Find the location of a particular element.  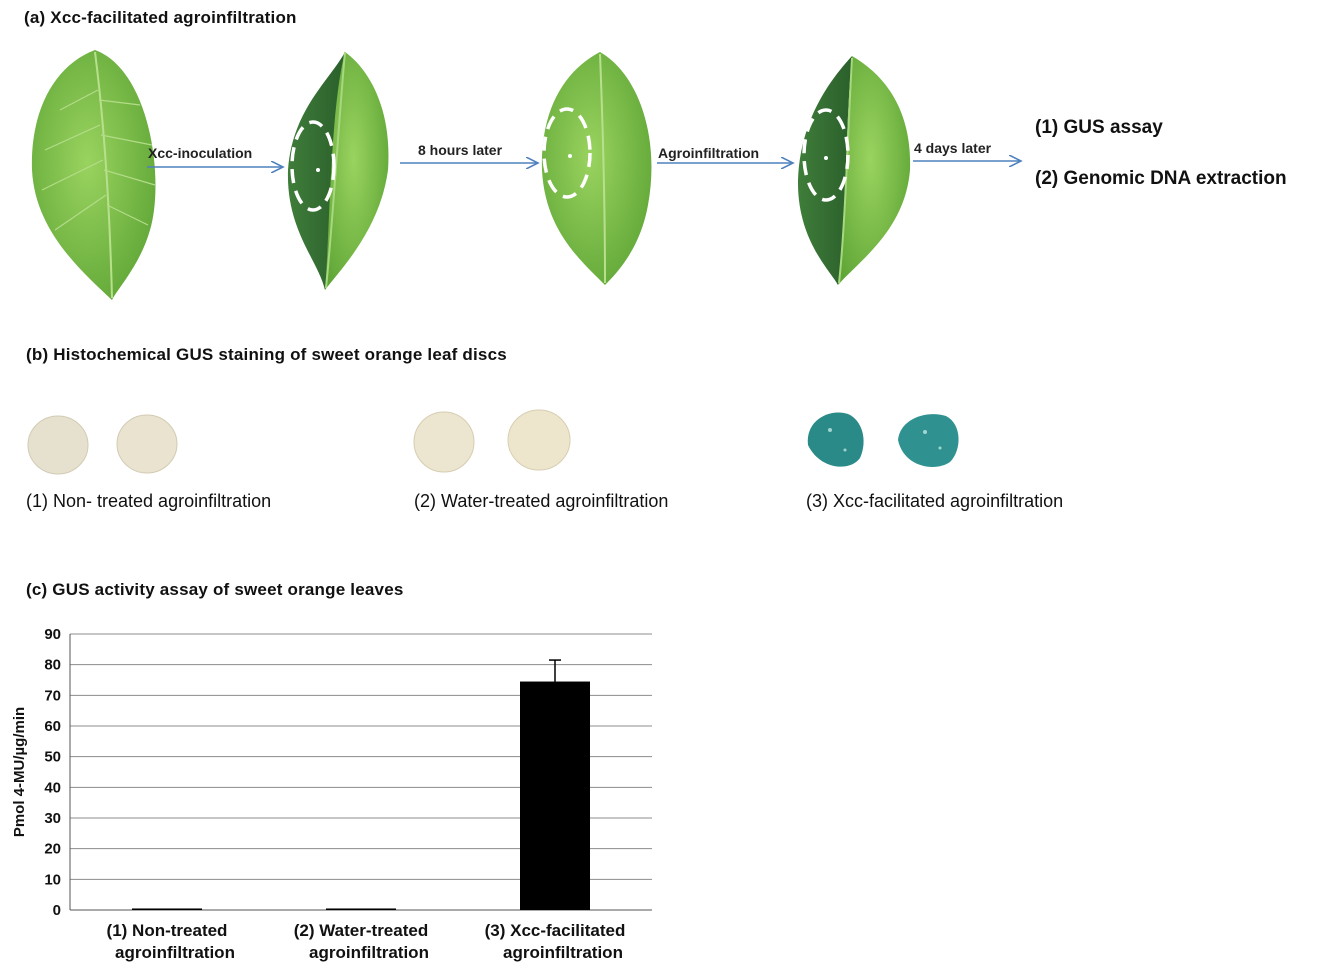

disc-caption-water-treated: (2) Water-treated agroinfiltration is located at coordinates (541, 501).